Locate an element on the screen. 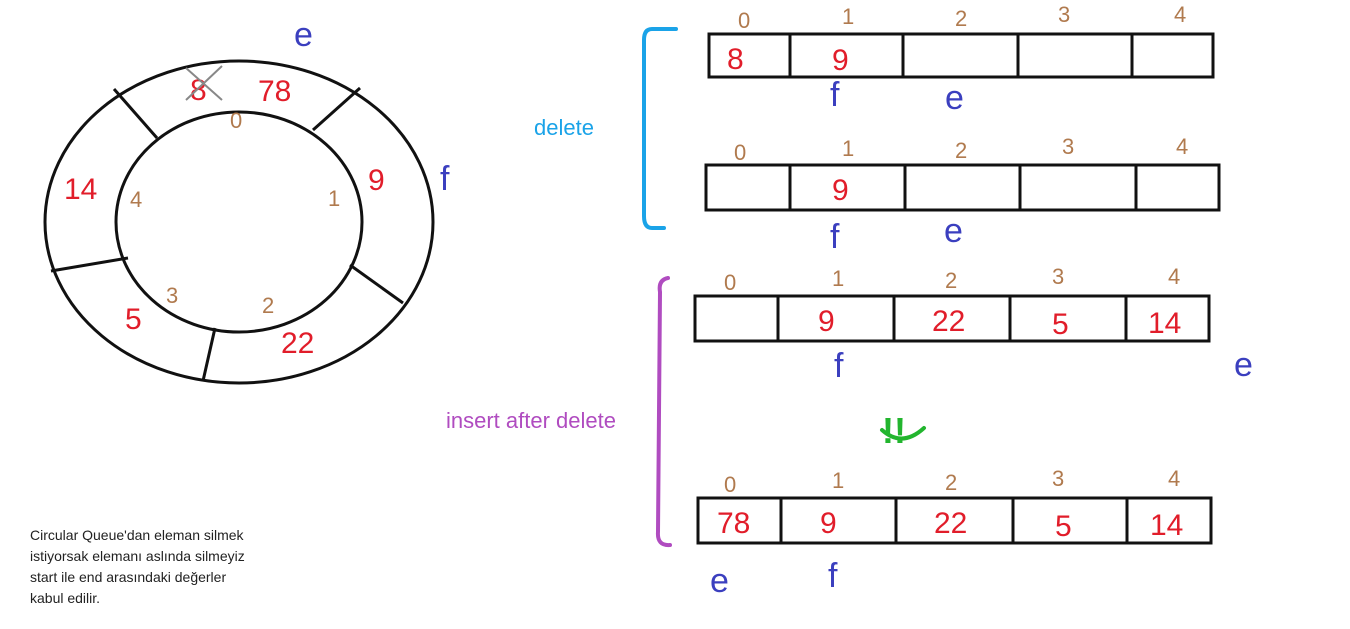  array-1-cell-0: 8 is located at coordinates (735, 59).